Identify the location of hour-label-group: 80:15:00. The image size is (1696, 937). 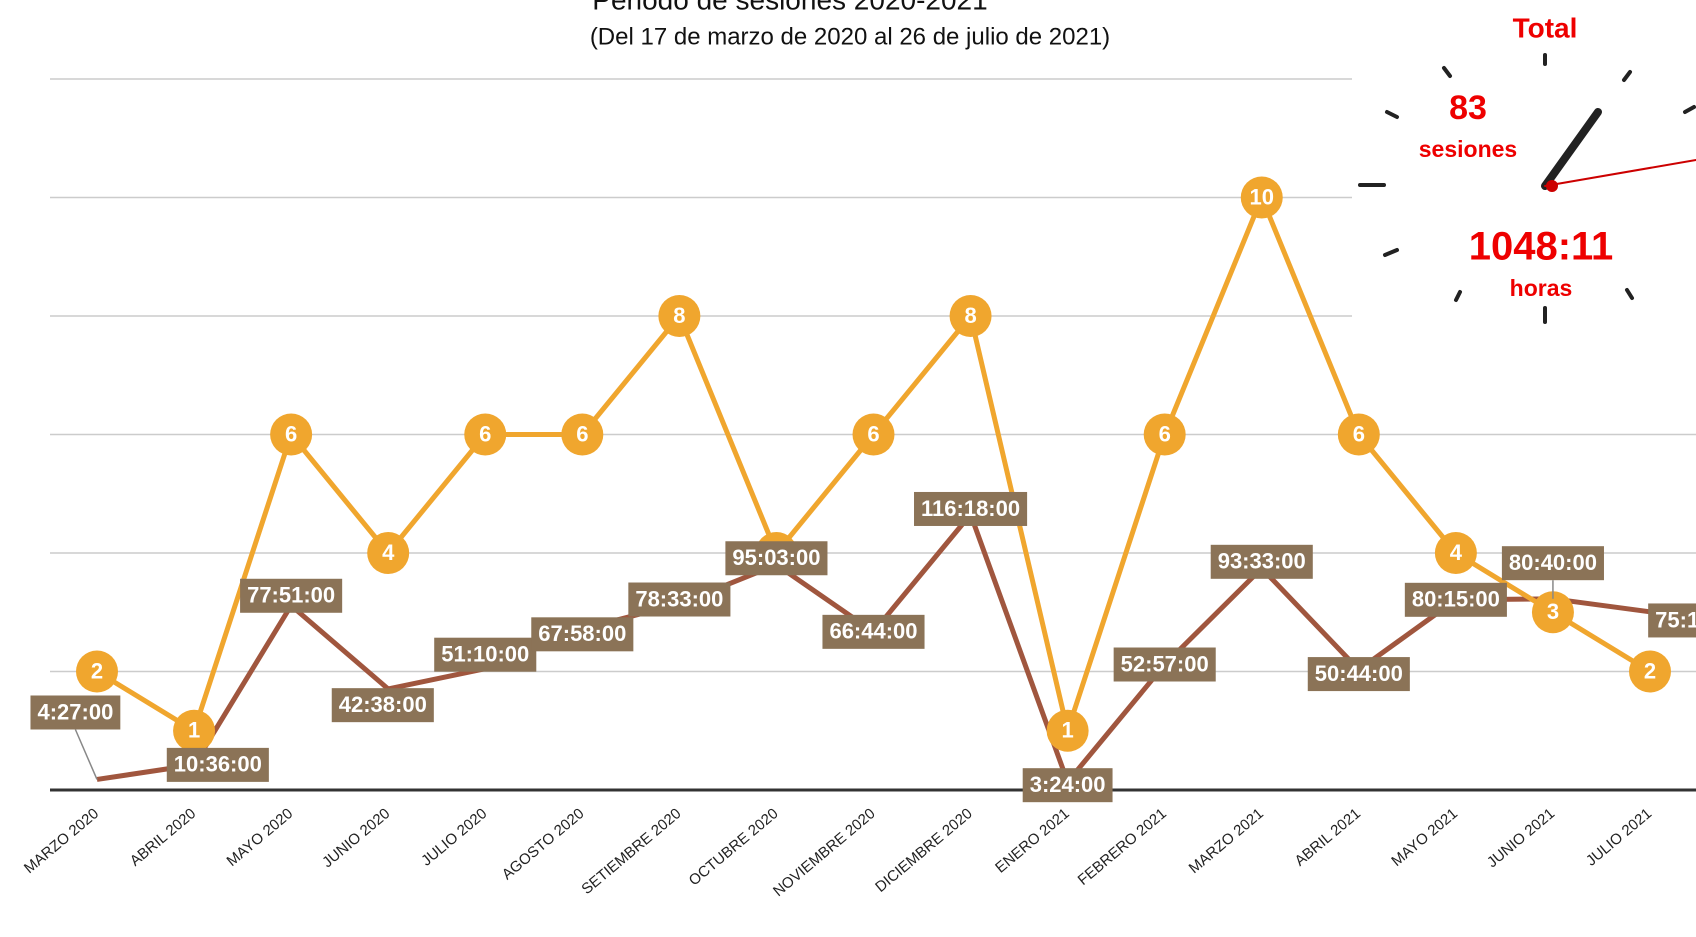
(1455, 599).